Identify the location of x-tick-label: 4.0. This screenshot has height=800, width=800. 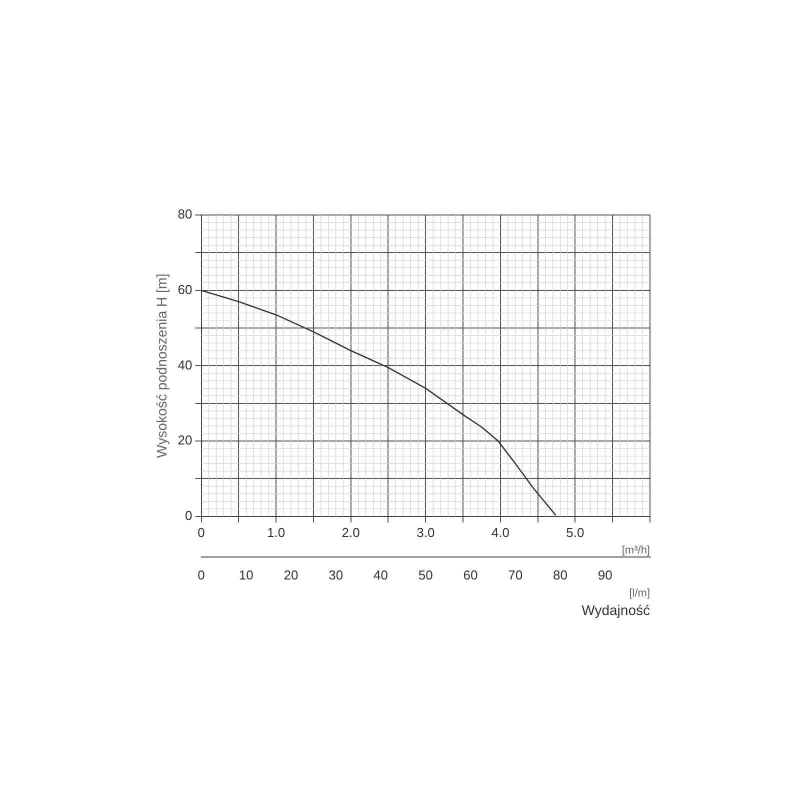
(500, 532).